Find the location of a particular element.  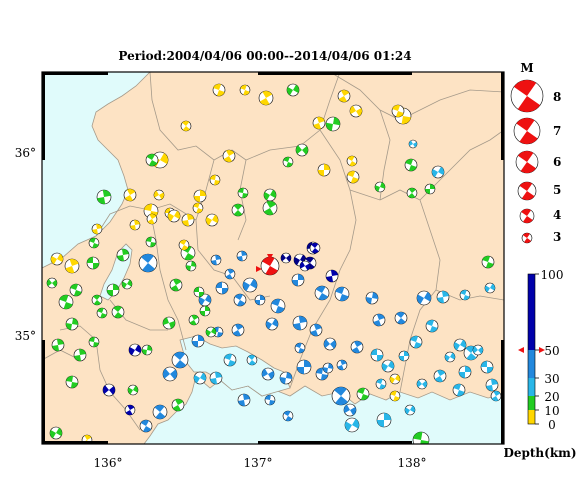

lon-label-137: 137° is located at coordinates (258, 463).